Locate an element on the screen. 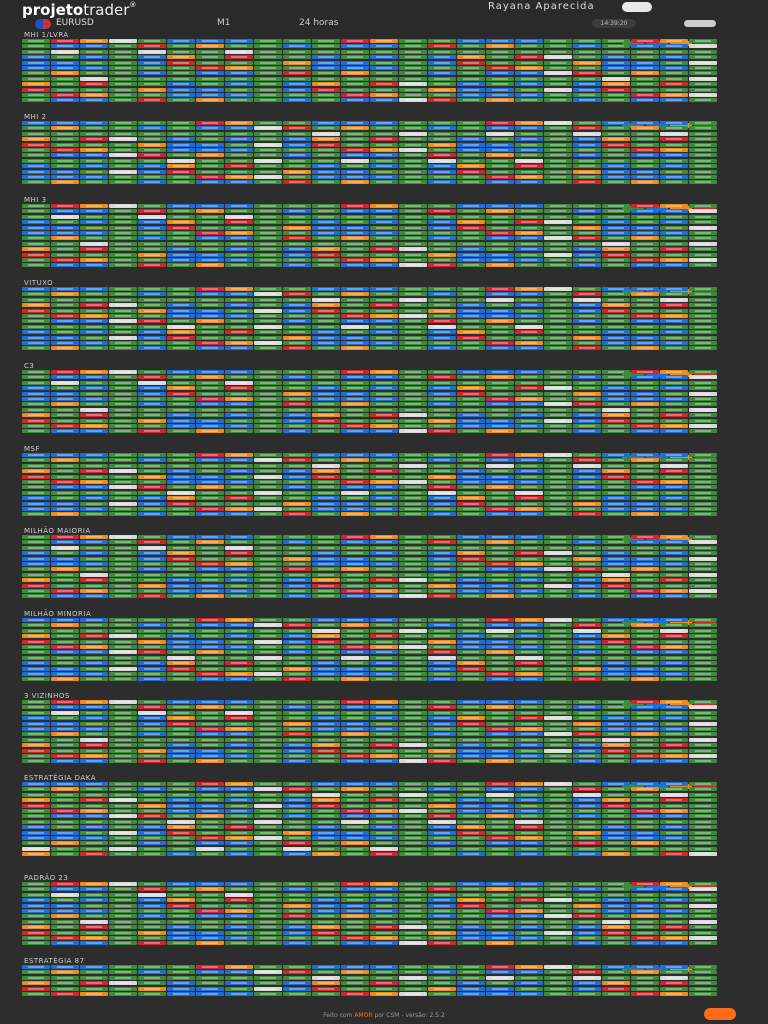  logo: projetotrader® is located at coordinates (79, 10).